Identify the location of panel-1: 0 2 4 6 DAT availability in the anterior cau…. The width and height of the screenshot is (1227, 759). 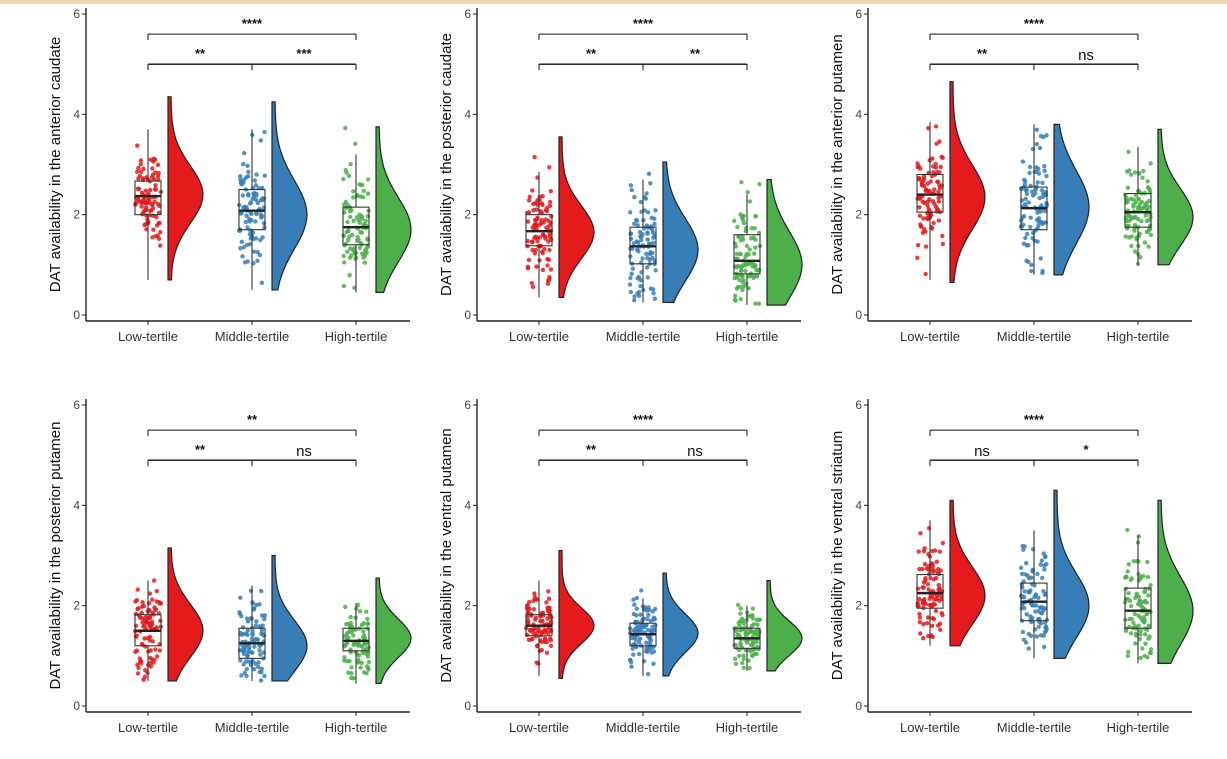
(229, 175).